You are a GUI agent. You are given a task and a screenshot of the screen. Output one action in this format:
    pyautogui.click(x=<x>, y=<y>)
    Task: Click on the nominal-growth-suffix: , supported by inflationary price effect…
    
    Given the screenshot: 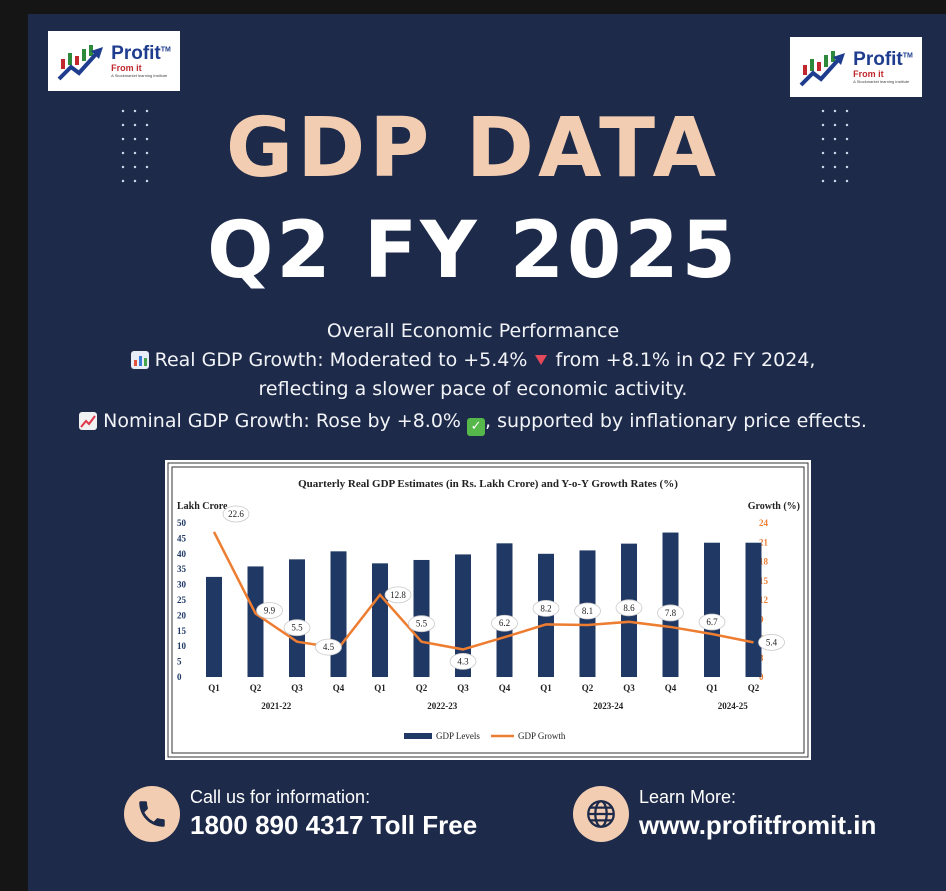 What is the action you would take?
    pyautogui.click(x=676, y=421)
    